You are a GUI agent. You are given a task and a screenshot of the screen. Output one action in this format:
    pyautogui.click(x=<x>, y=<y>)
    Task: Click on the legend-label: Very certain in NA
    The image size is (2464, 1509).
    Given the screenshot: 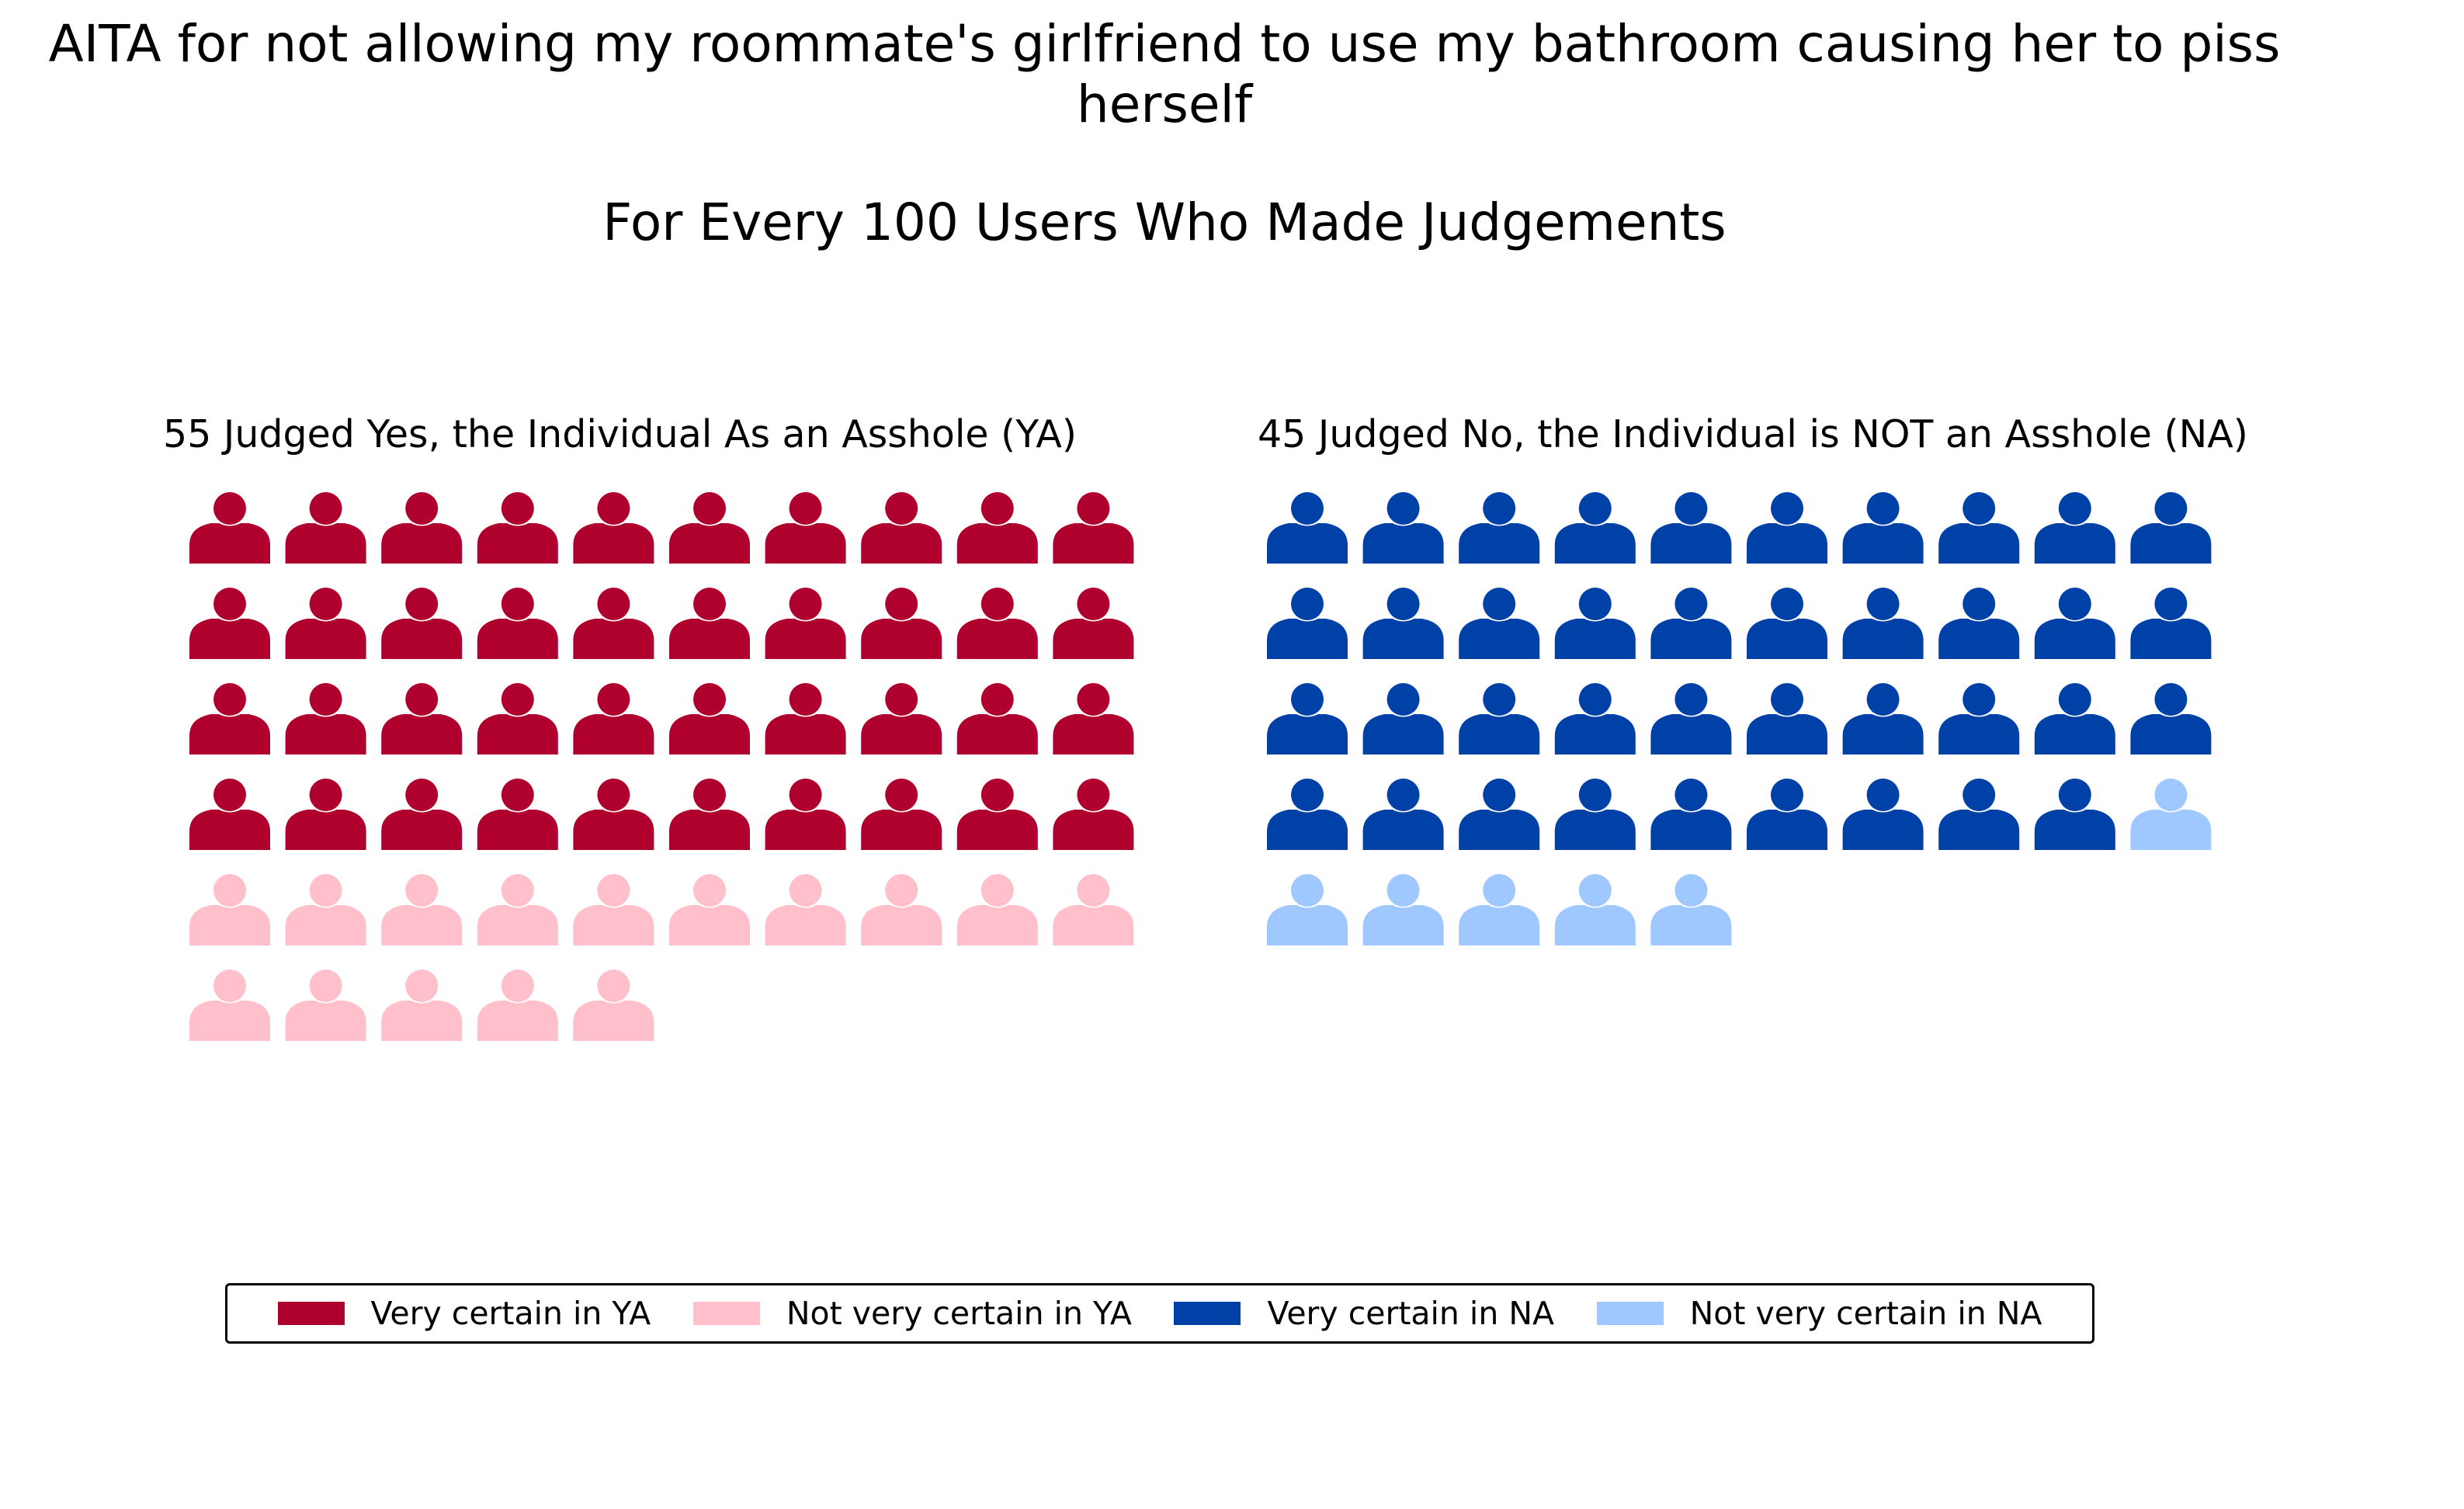 What is the action you would take?
    pyautogui.click(x=1411, y=1313)
    